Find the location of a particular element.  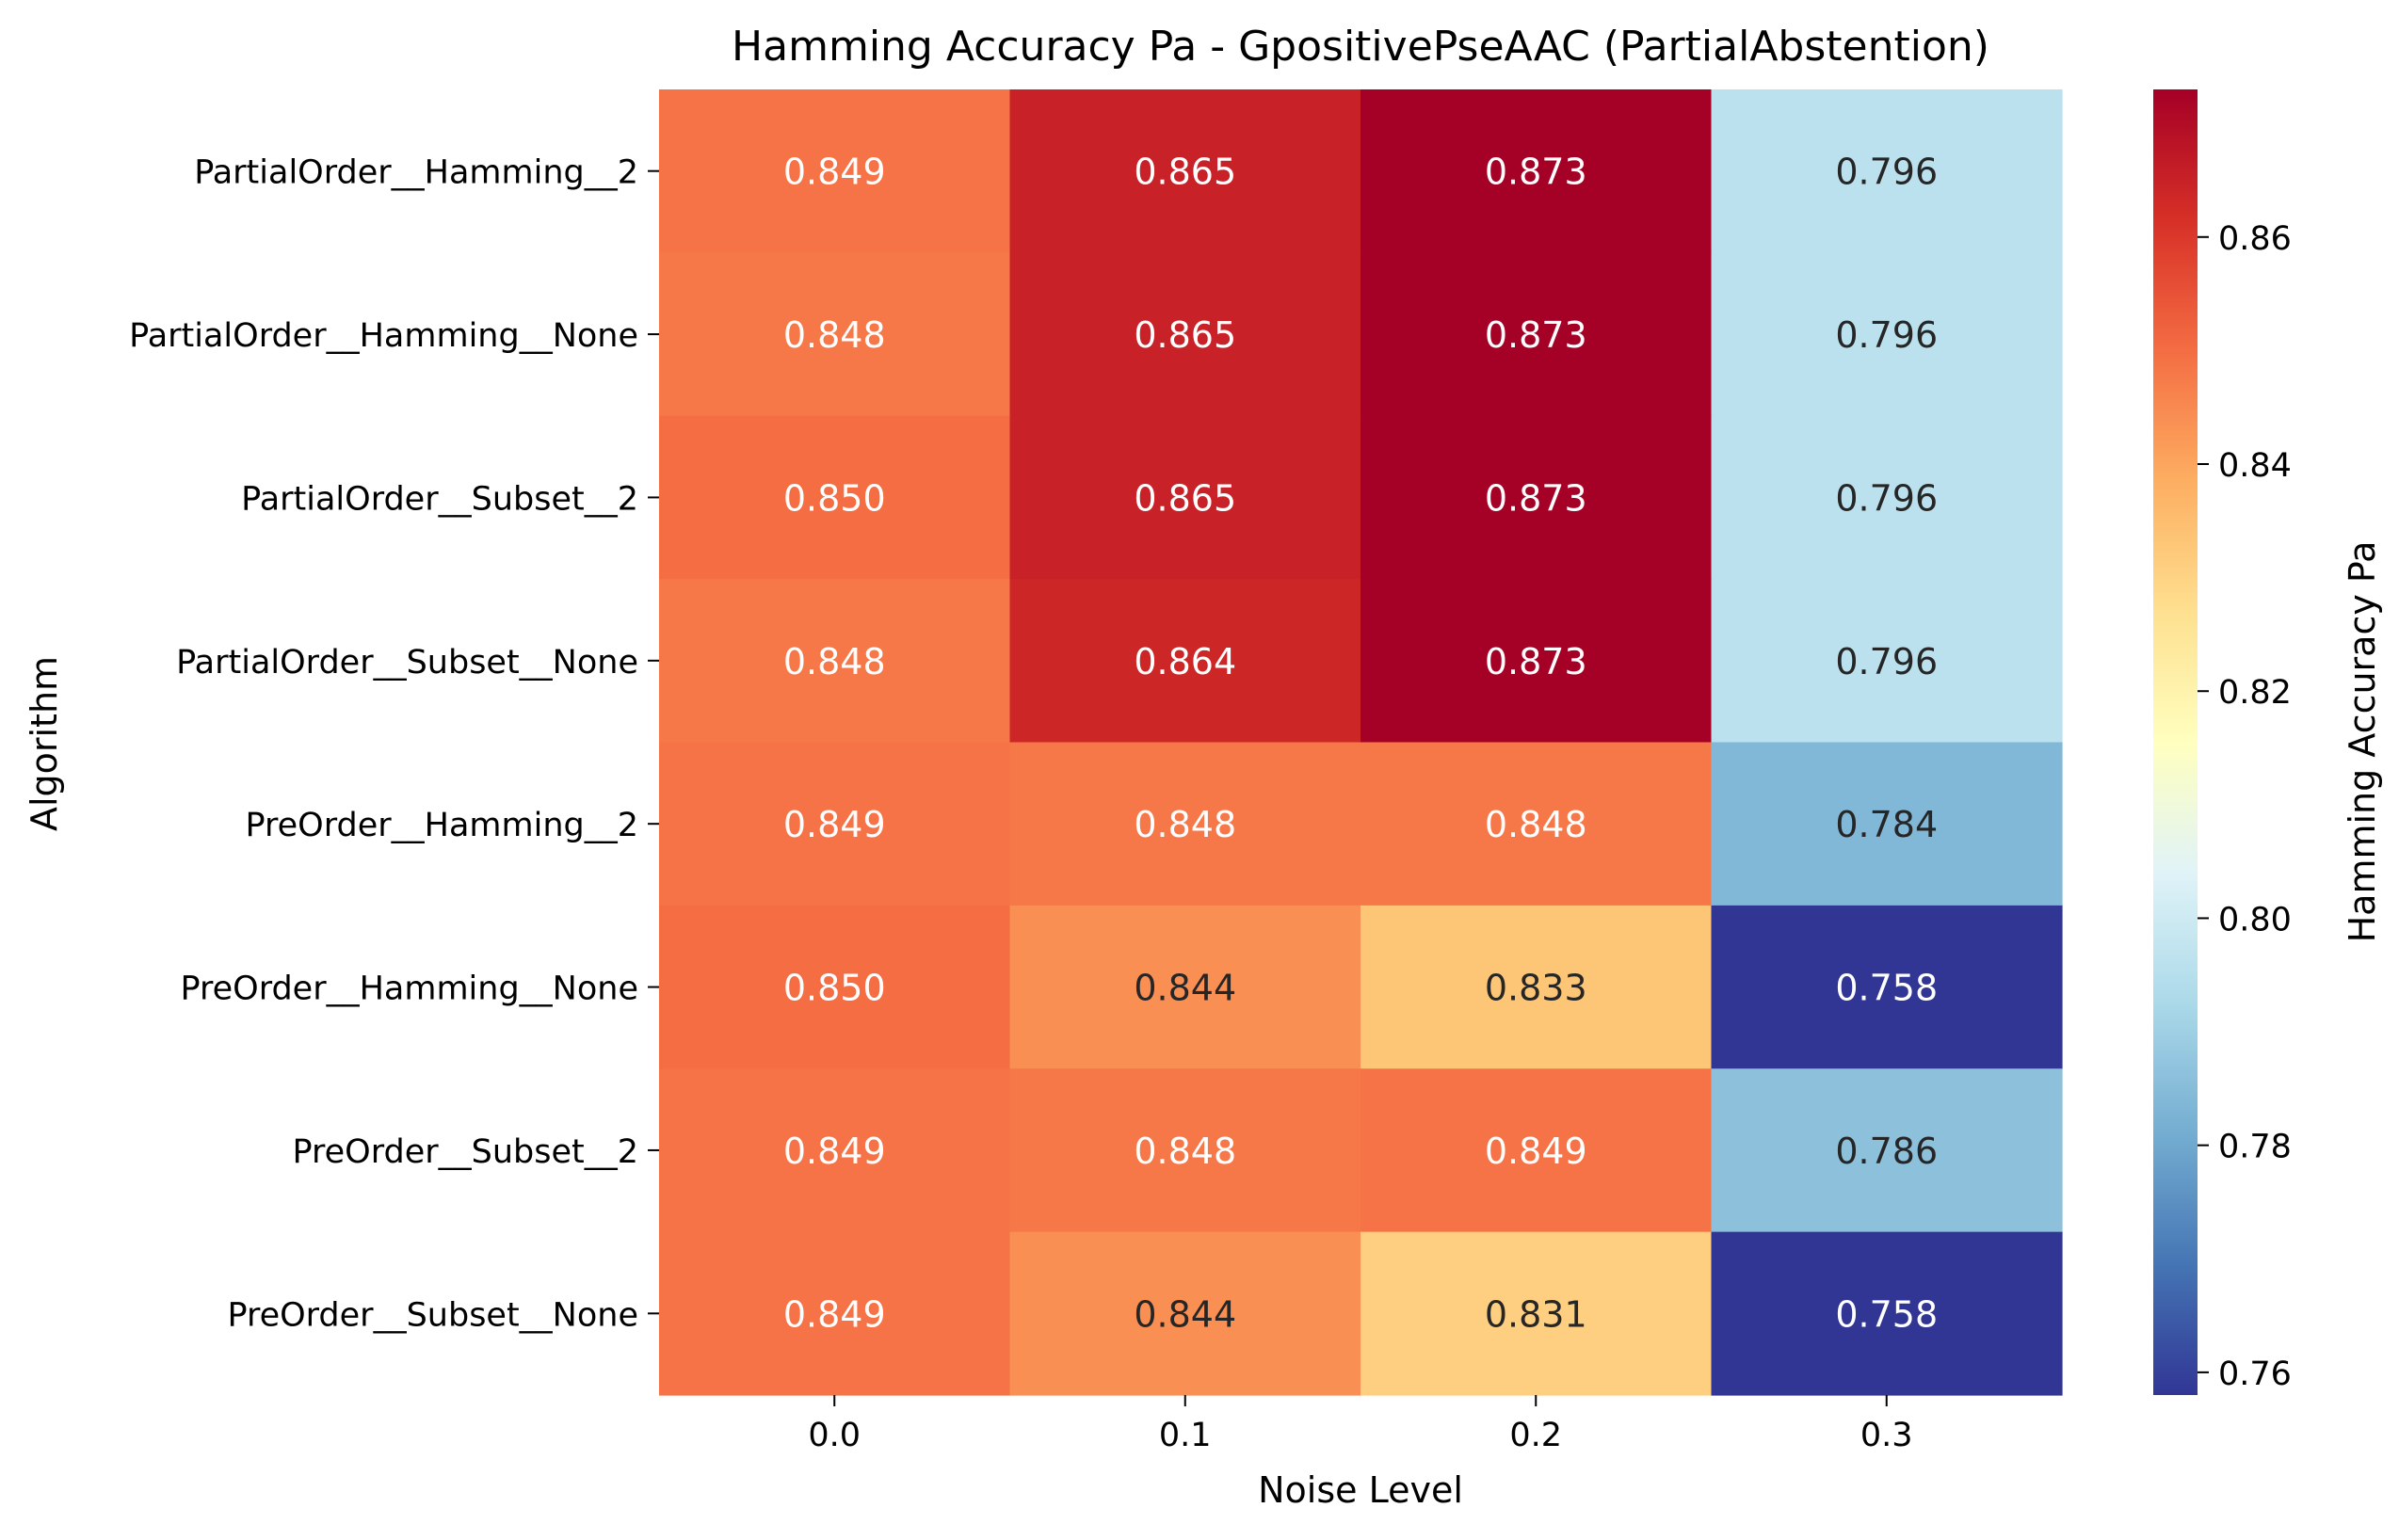

colorbar-ticks: 0.76 0.78 0.80 0.82 0.84 0.86 is located at coordinates (2245, 806).